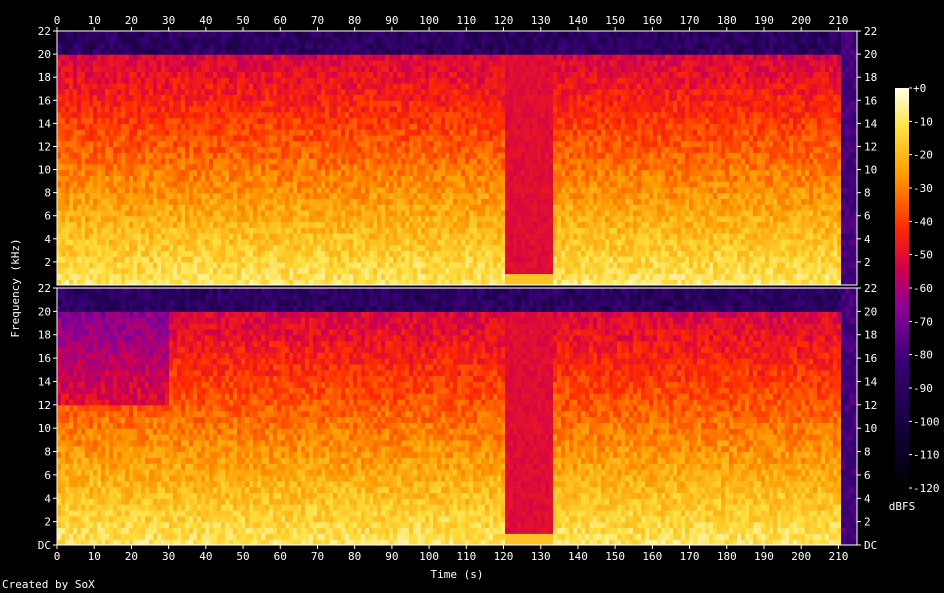  What do you see at coordinates (652, 556) in the screenshot?
I see `x-tick-label-bottom: 160` at bounding box center [652, 556].